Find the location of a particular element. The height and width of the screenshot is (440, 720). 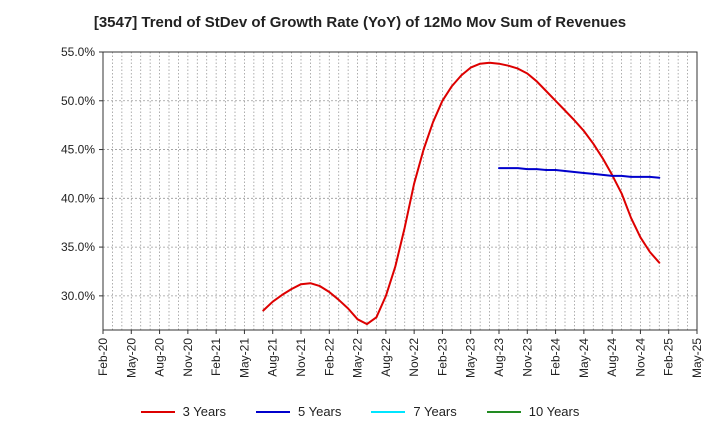

y-tick-label: 55.0% is located at coordinates (78, 52).